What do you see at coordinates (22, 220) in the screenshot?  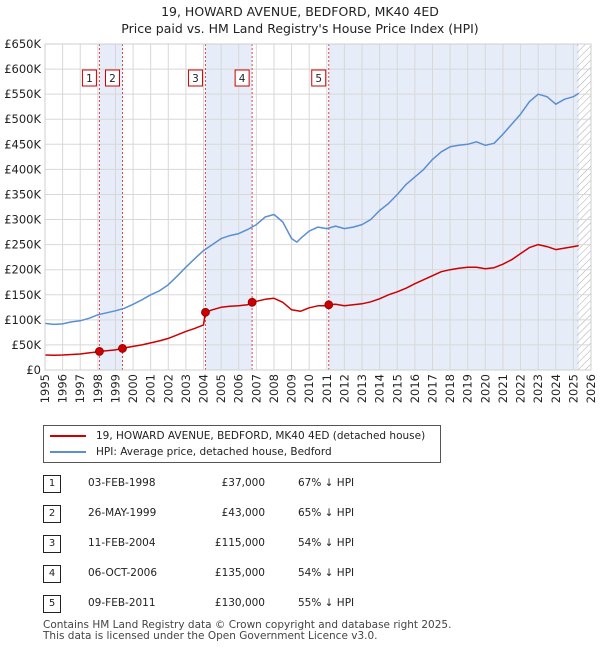 I see `y-tick-label: £300K` at bounding box center [22, 220].